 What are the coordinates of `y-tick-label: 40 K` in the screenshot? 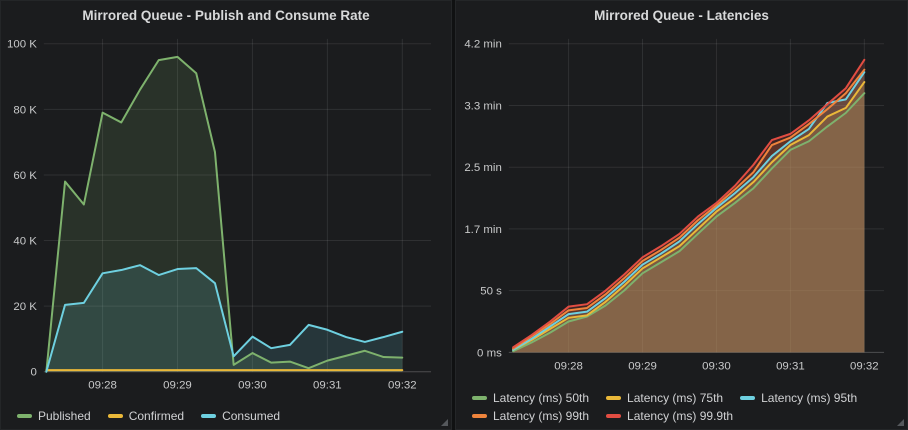 It's located at (25, 242).